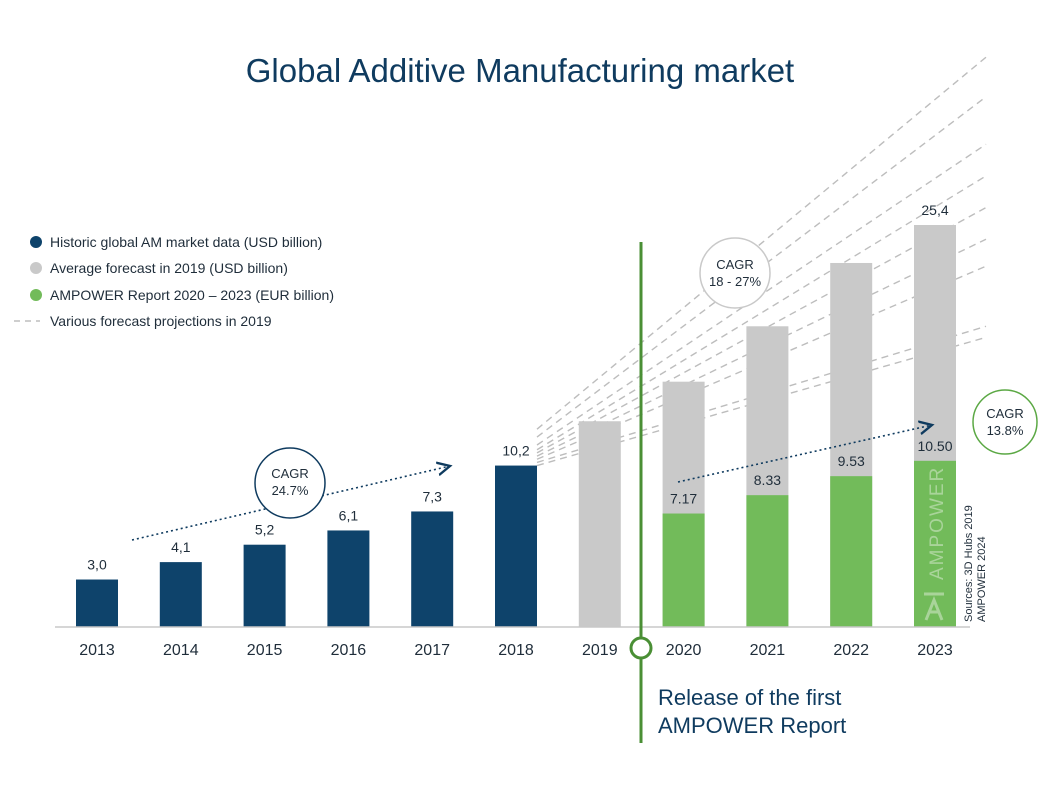 The height and width of the screenshot is (788, 1050). Describe the element at coordinates (36, 295) in the screenshot. I see `legend-marker-ampower` at that location.